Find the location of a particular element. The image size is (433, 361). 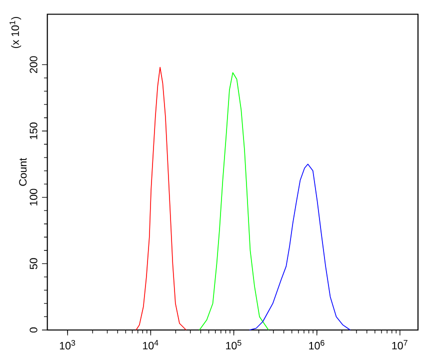

y-axis-title: Count is located at coordinates (23, 172).